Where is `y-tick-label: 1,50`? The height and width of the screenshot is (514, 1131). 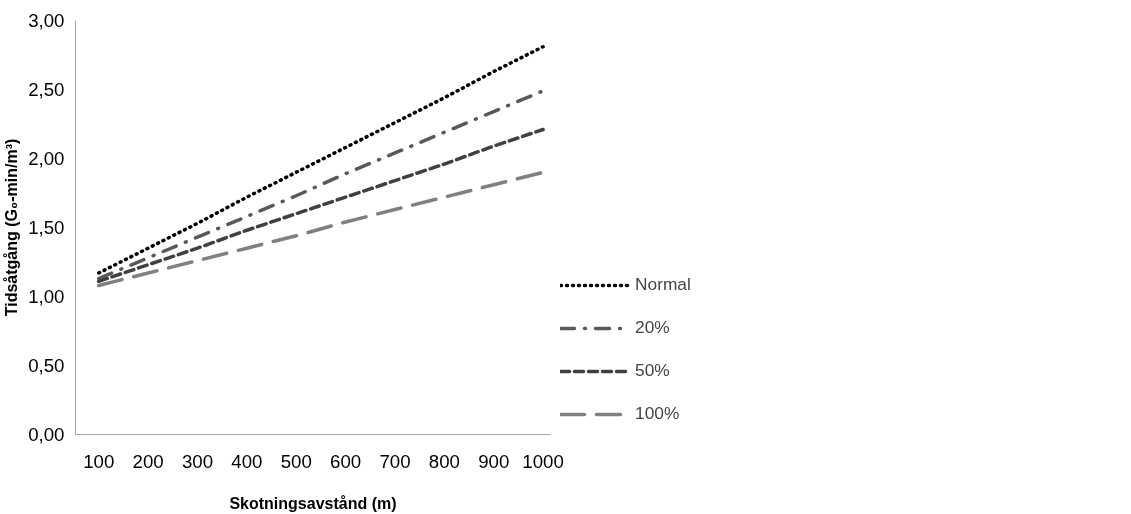
y-tick-label: 1,50 is located at coordinates (46, 227).